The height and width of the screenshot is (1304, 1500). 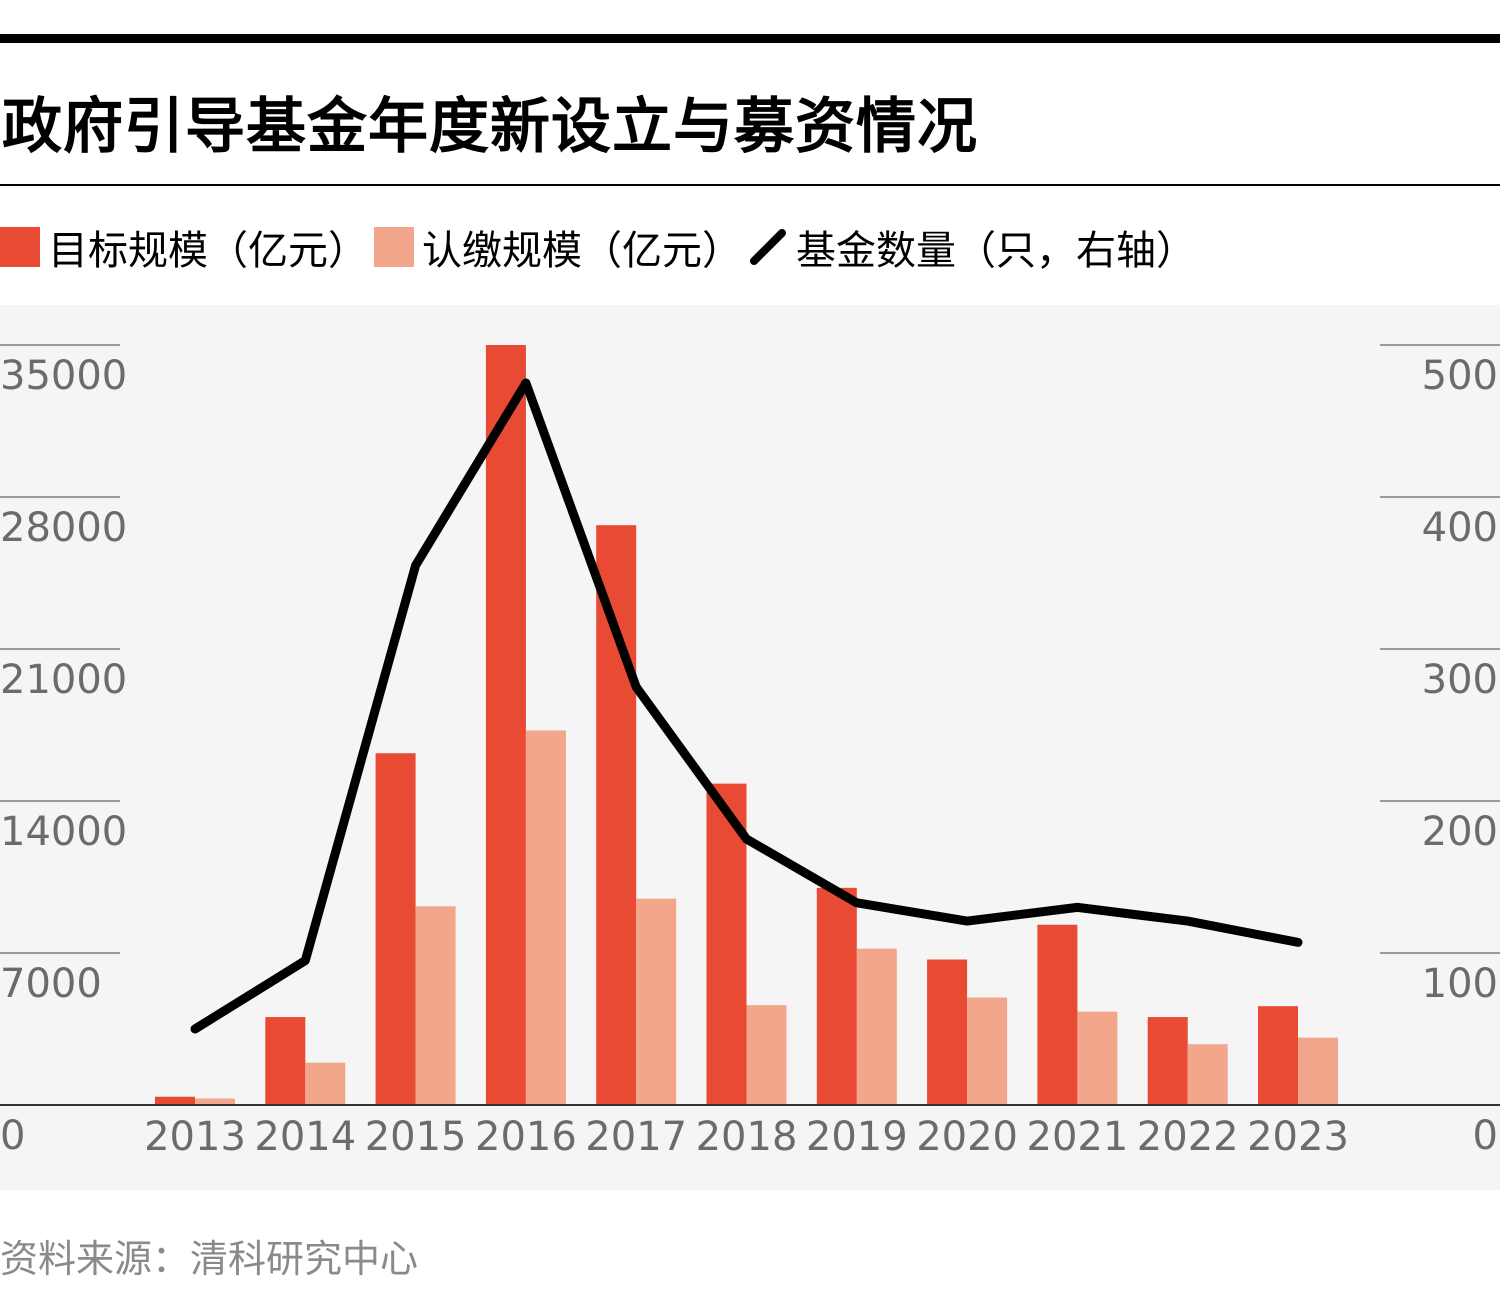 I want to click on legend-item-subscribed: 认缴规模（亿元）, so click(x=558, y=247).